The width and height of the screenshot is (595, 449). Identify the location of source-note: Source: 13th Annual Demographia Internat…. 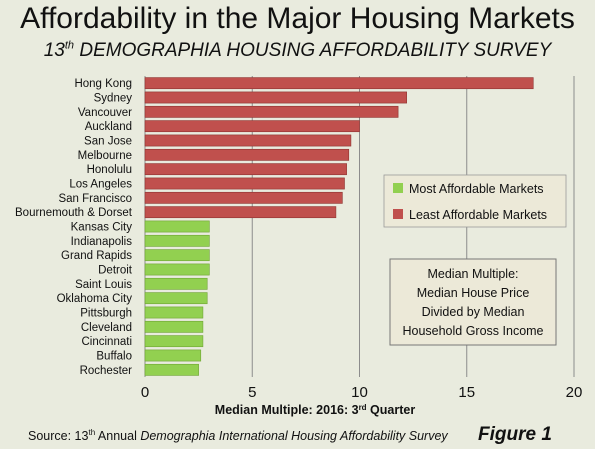
(238, 435).